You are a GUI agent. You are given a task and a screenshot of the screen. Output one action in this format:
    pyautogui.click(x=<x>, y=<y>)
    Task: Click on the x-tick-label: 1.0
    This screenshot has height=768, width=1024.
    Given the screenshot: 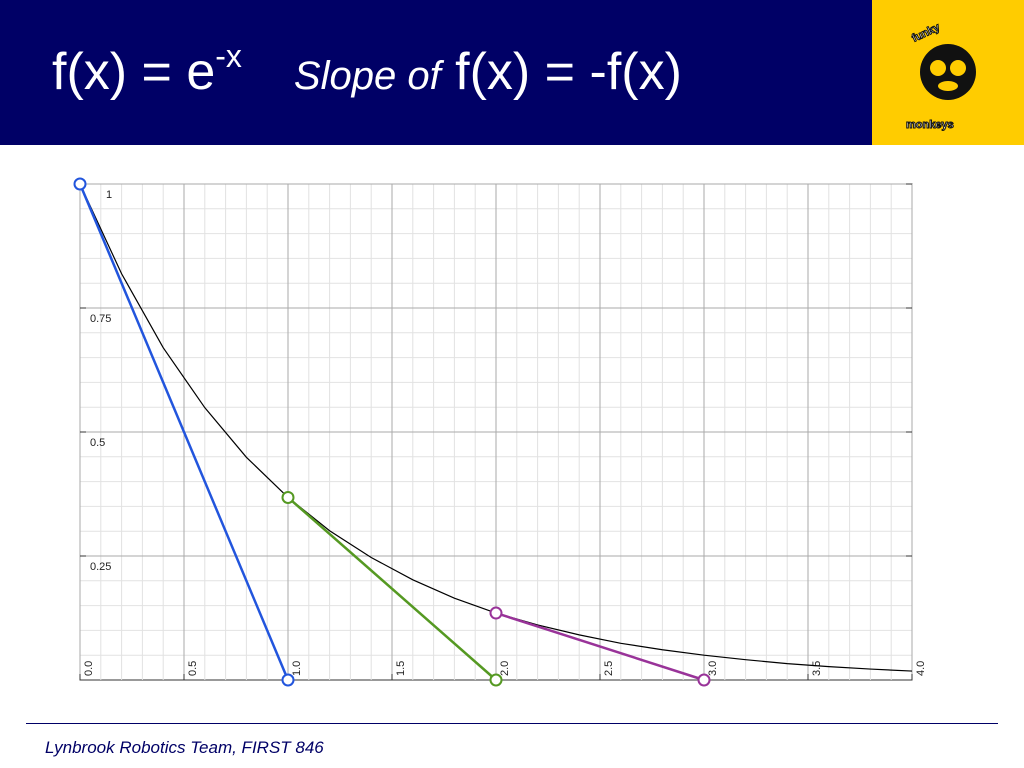 What is the action you would take?
    pyautogui.click(x=297, y=668)
    